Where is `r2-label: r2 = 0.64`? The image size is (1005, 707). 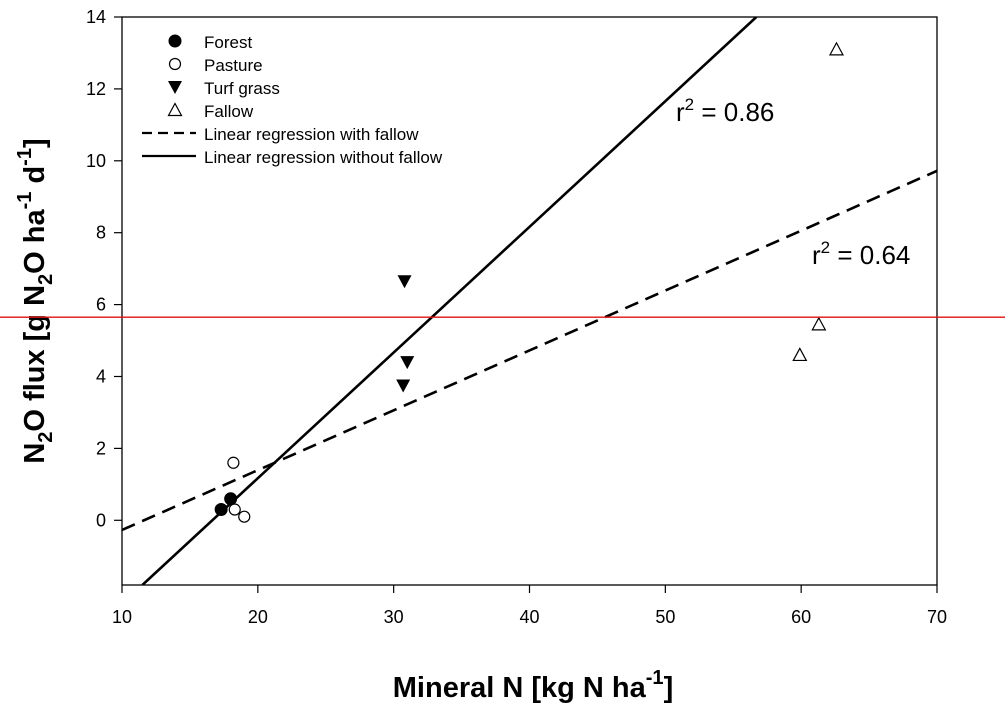 r2-label: r2 = 0.64 is located at coordinates (861, 254).